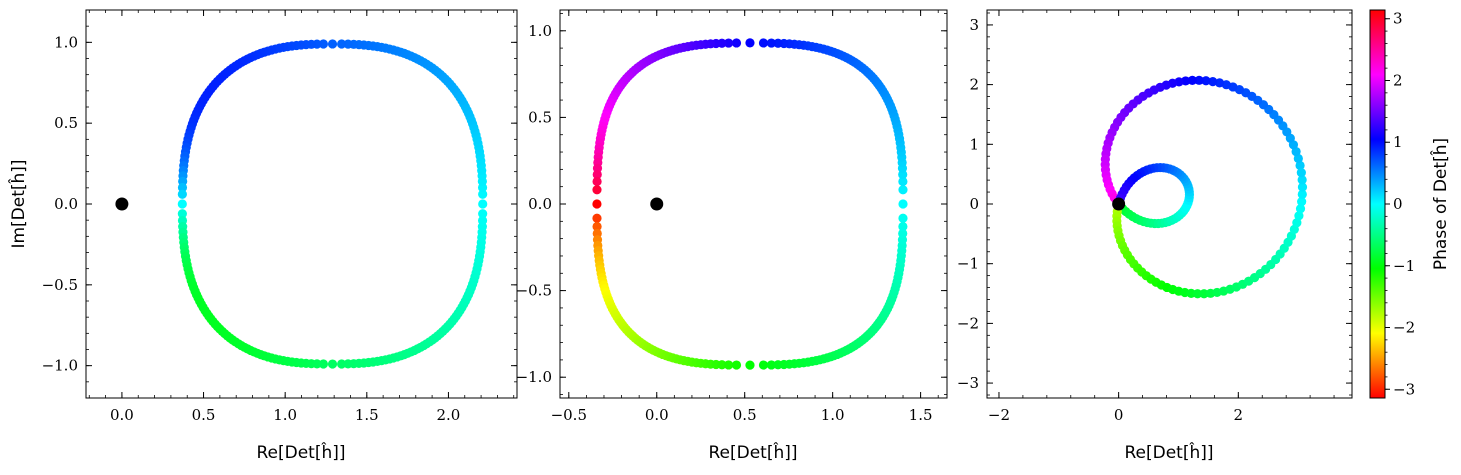 This screenshot has height=475, width=1461. I want to click on colorbar-tick-label: 3, so click(1398, 19).